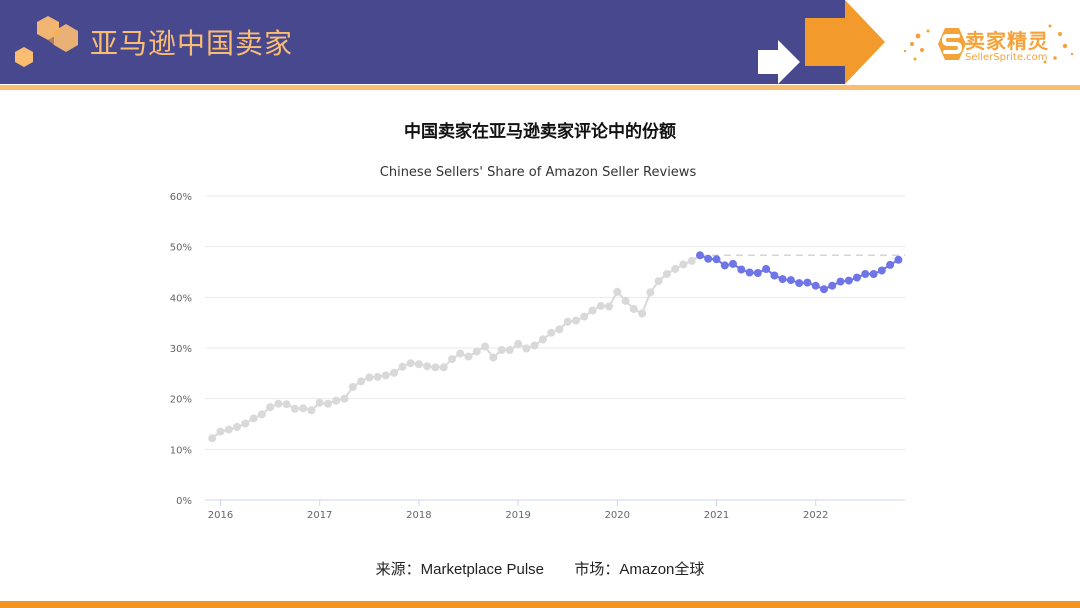 The image size is (1080, 608). What do you see at coordinates (1006, 57) in the screenshot?
I see `brand-name-en: SellerSprite.com` at bounding box center [1006, 57].